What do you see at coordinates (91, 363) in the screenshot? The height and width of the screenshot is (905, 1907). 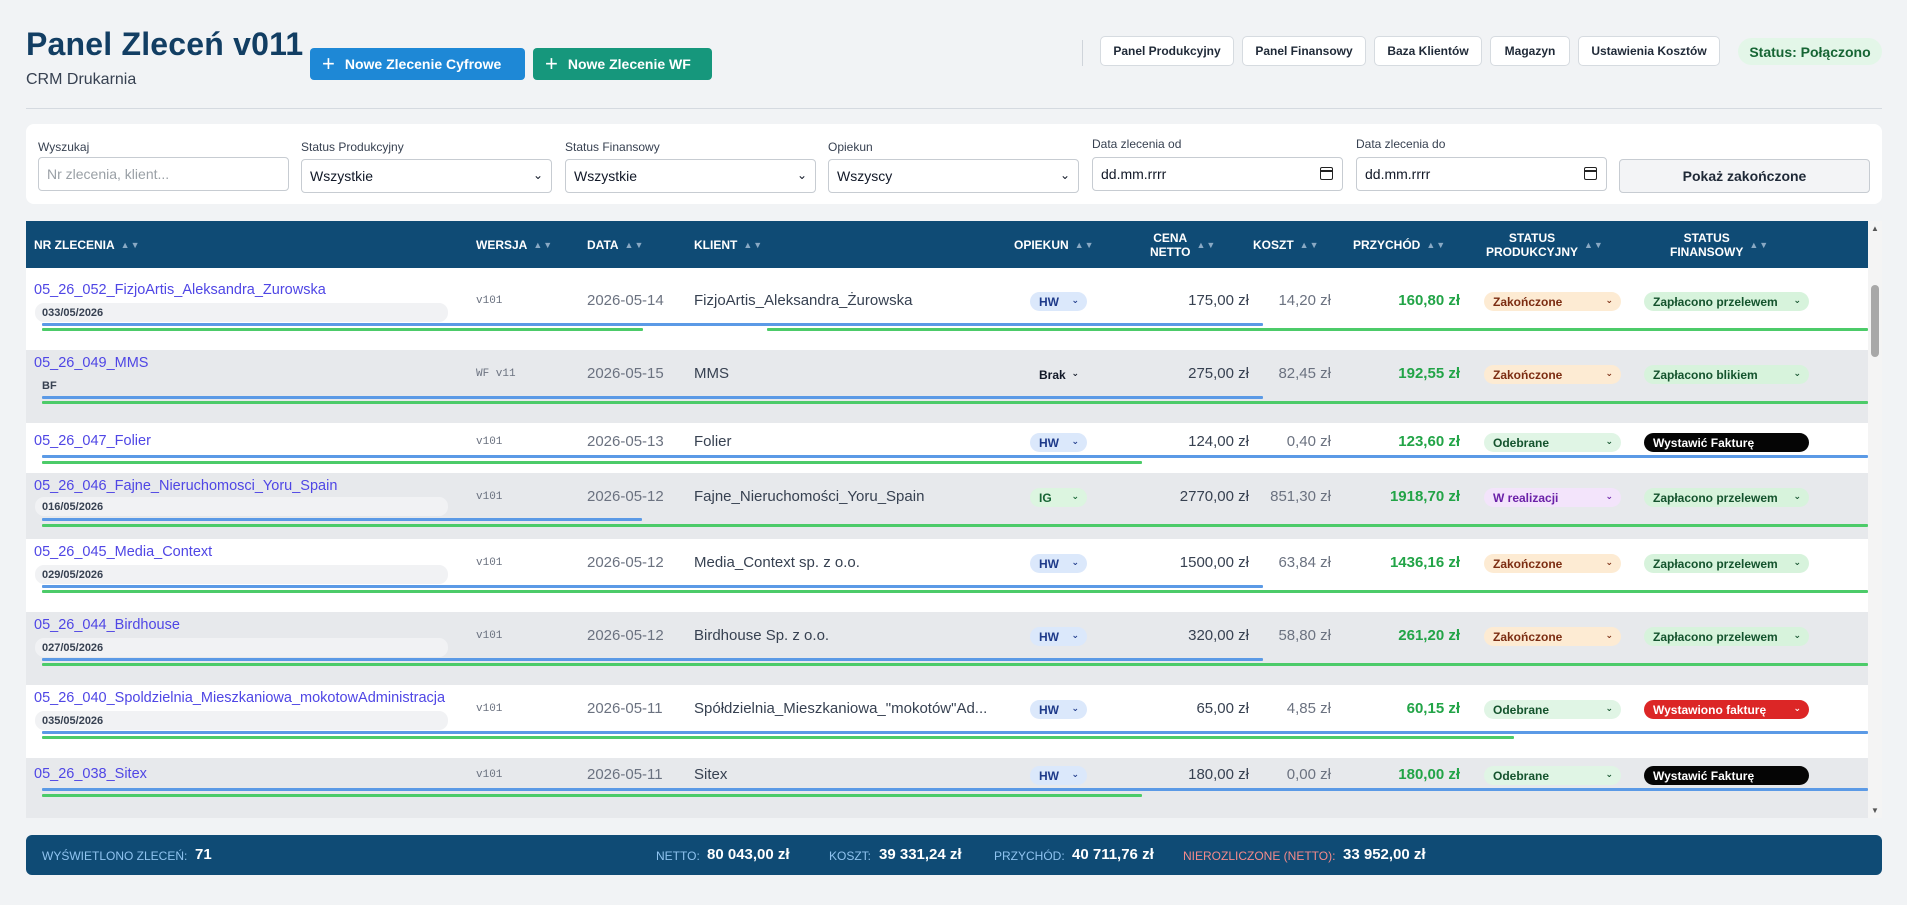 I see `order-number-link: 05_26_049_MMS` at bounding box center [91, 363].